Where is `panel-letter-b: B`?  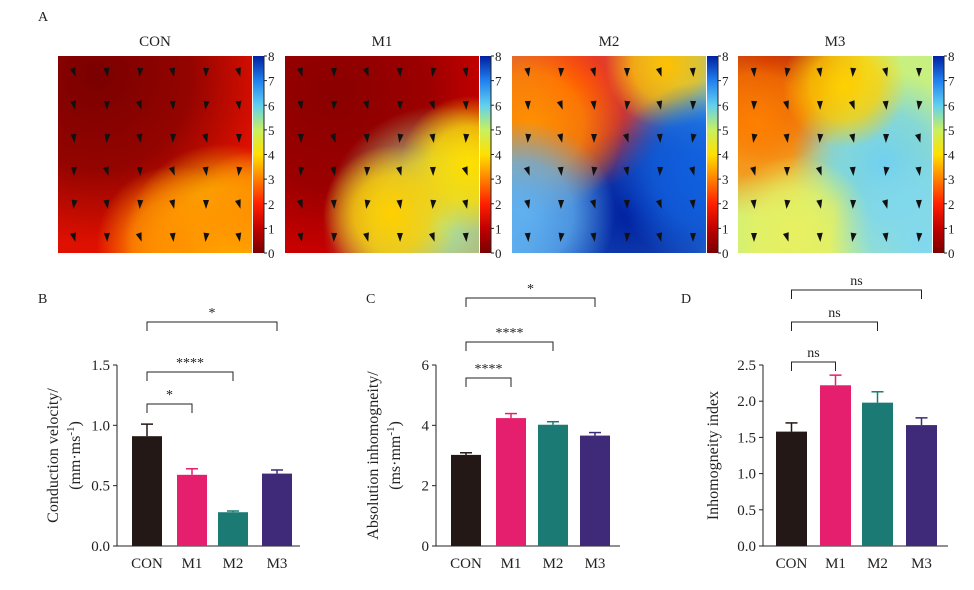 panel-letter-b: B is located at coordinates (43, 299).